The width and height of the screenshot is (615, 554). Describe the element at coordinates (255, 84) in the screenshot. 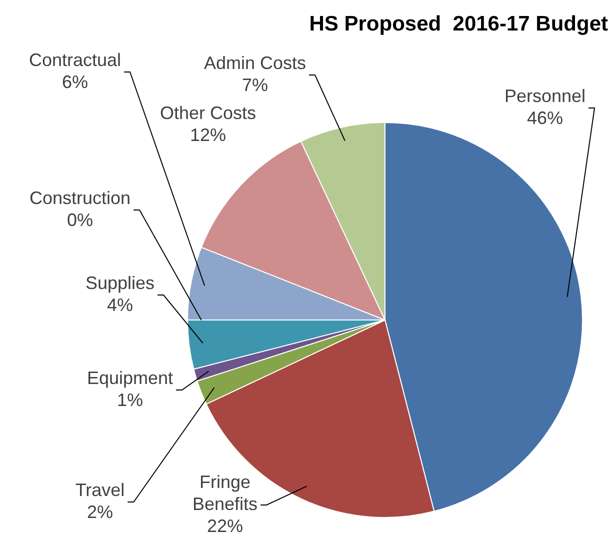

I see `data-label: 7%` at that location.